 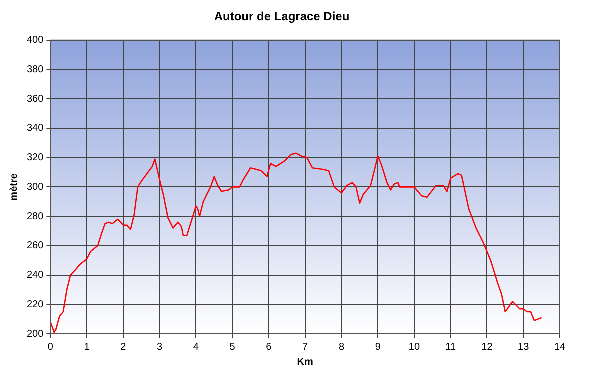 I want to click on y-tick-label: 320, so click(x=35, y=158).